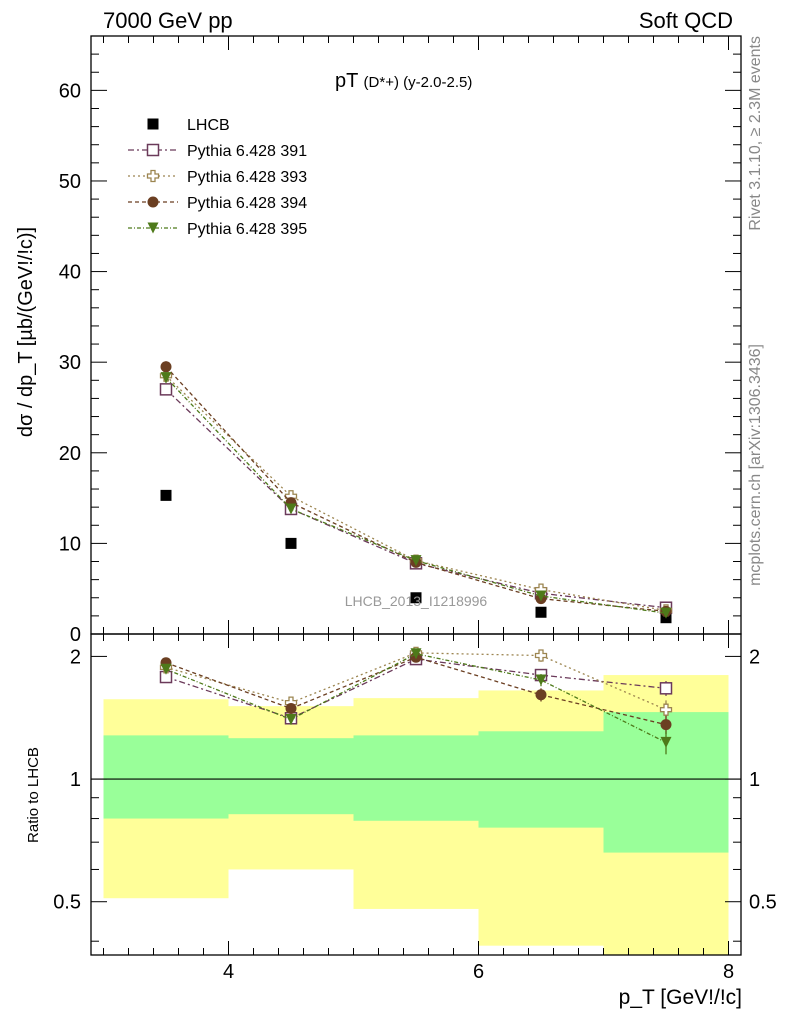  What do you see at coordinates (33, 795) in the screenshot?
I see `ratio-y-axis-label: Ratio to LHCB` at bounding box center [33, 795].